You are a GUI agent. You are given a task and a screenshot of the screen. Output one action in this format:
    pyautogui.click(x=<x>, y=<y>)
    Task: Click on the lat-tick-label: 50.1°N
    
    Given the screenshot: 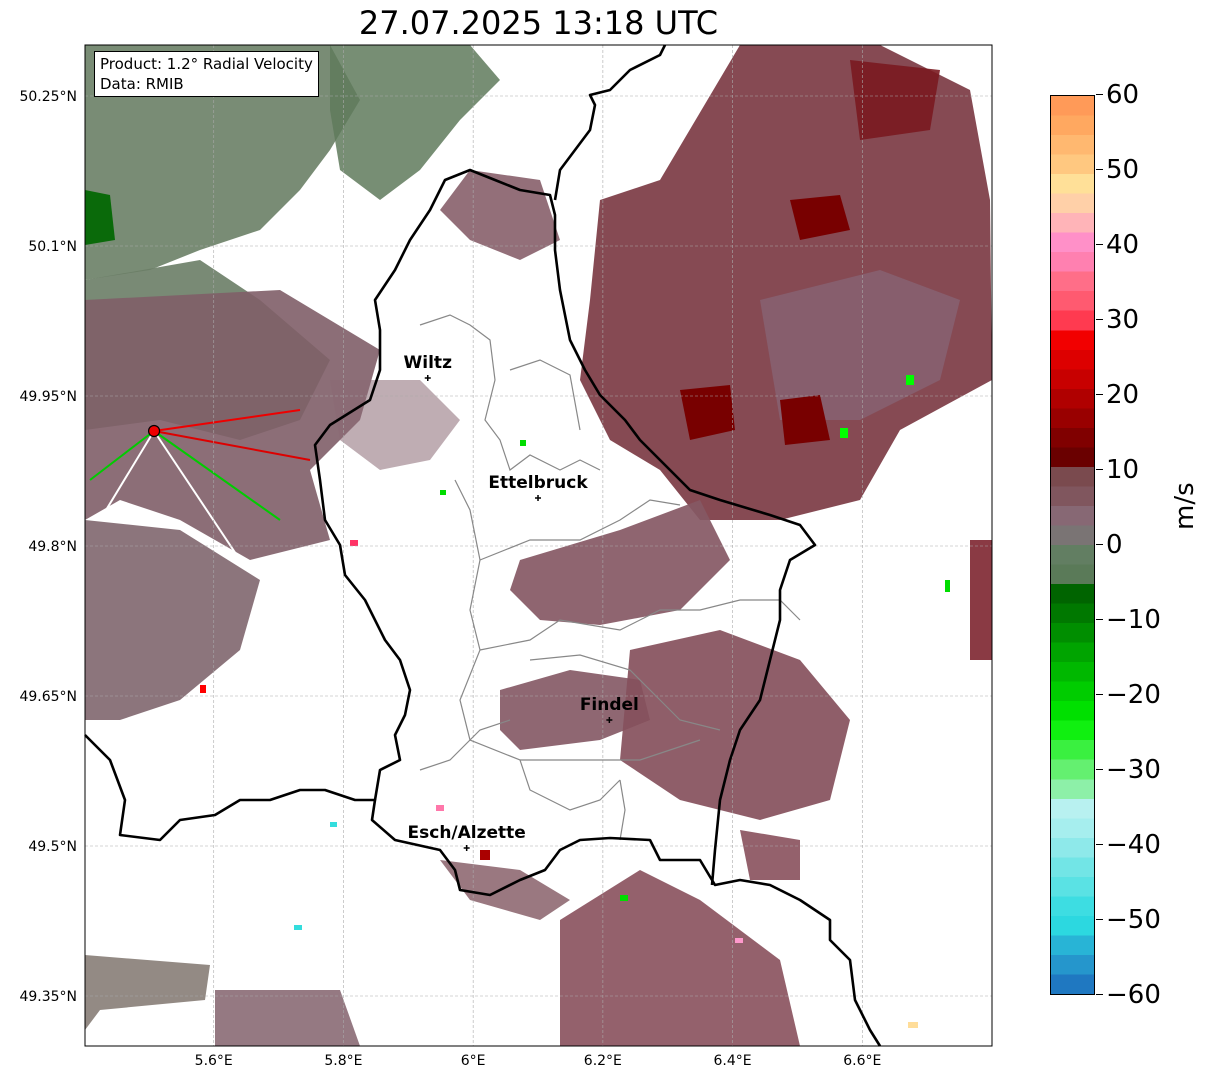 What is the action you would take?
    pyautogui.click(x=52, y=247)
    